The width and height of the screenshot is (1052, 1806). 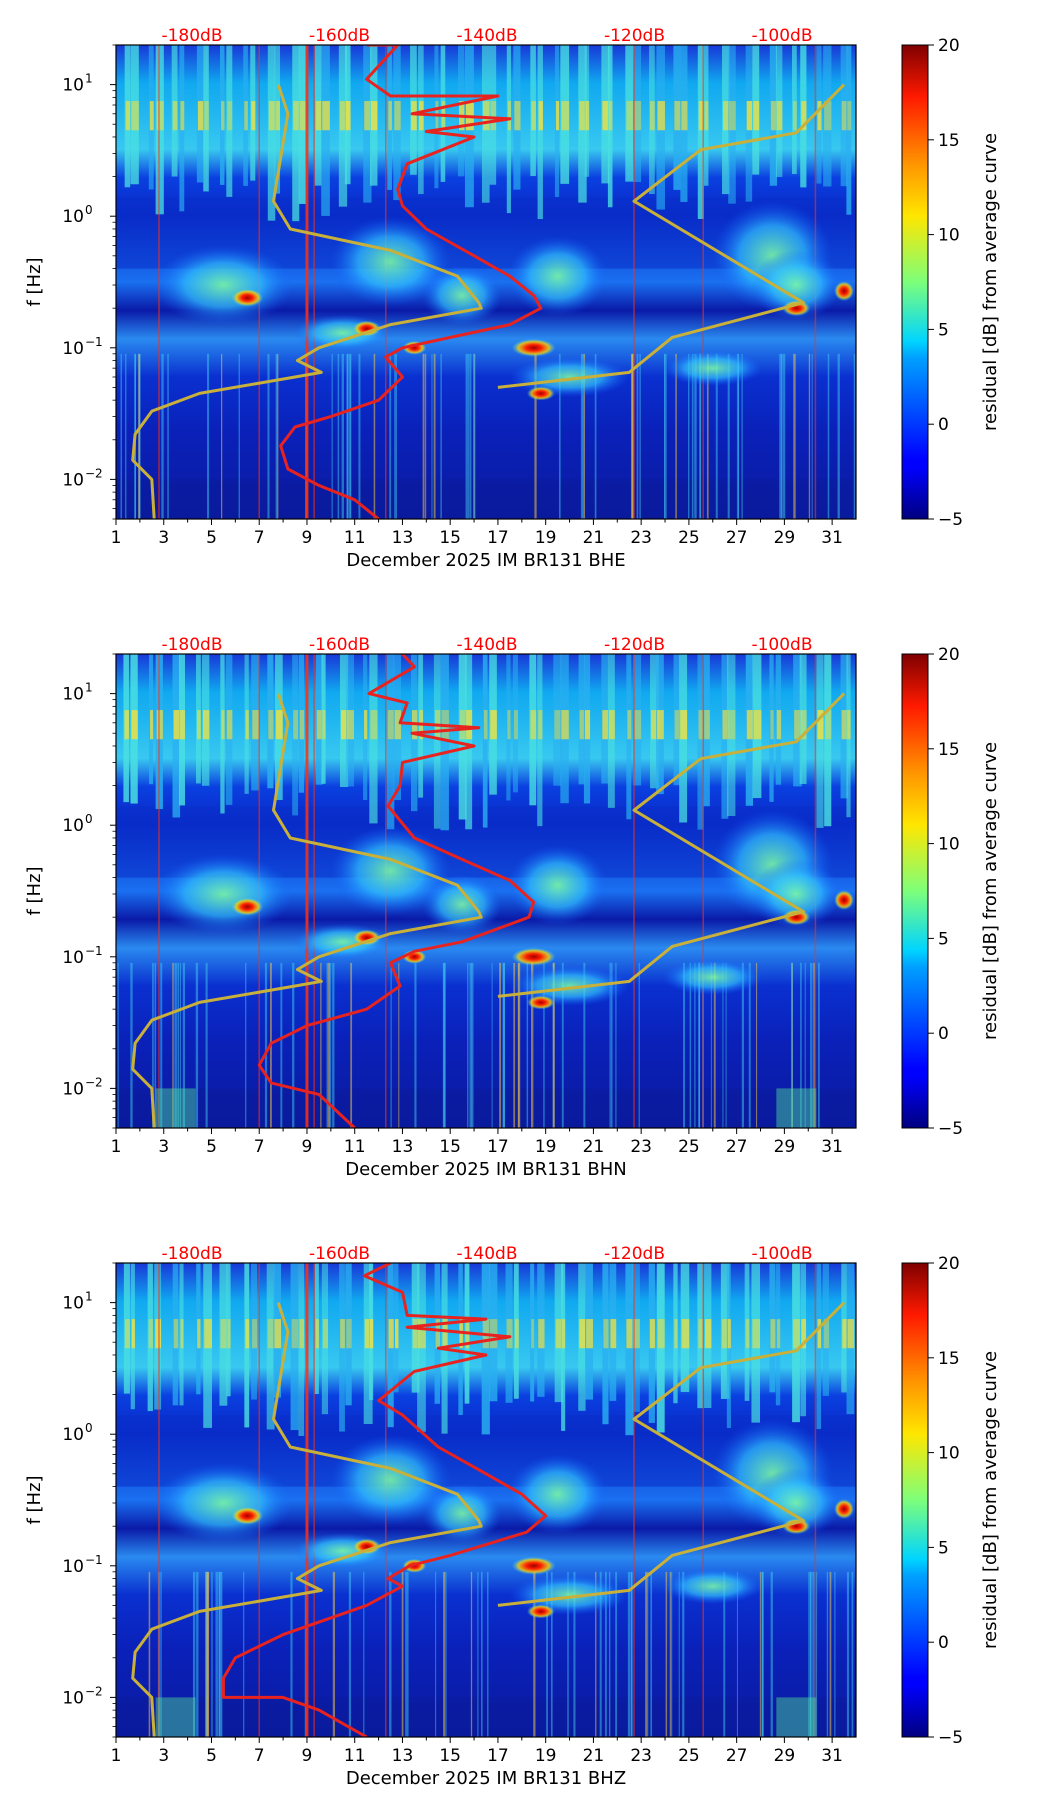 I want to click on y-tick-exponent: −1, so click(x=94, y=342).